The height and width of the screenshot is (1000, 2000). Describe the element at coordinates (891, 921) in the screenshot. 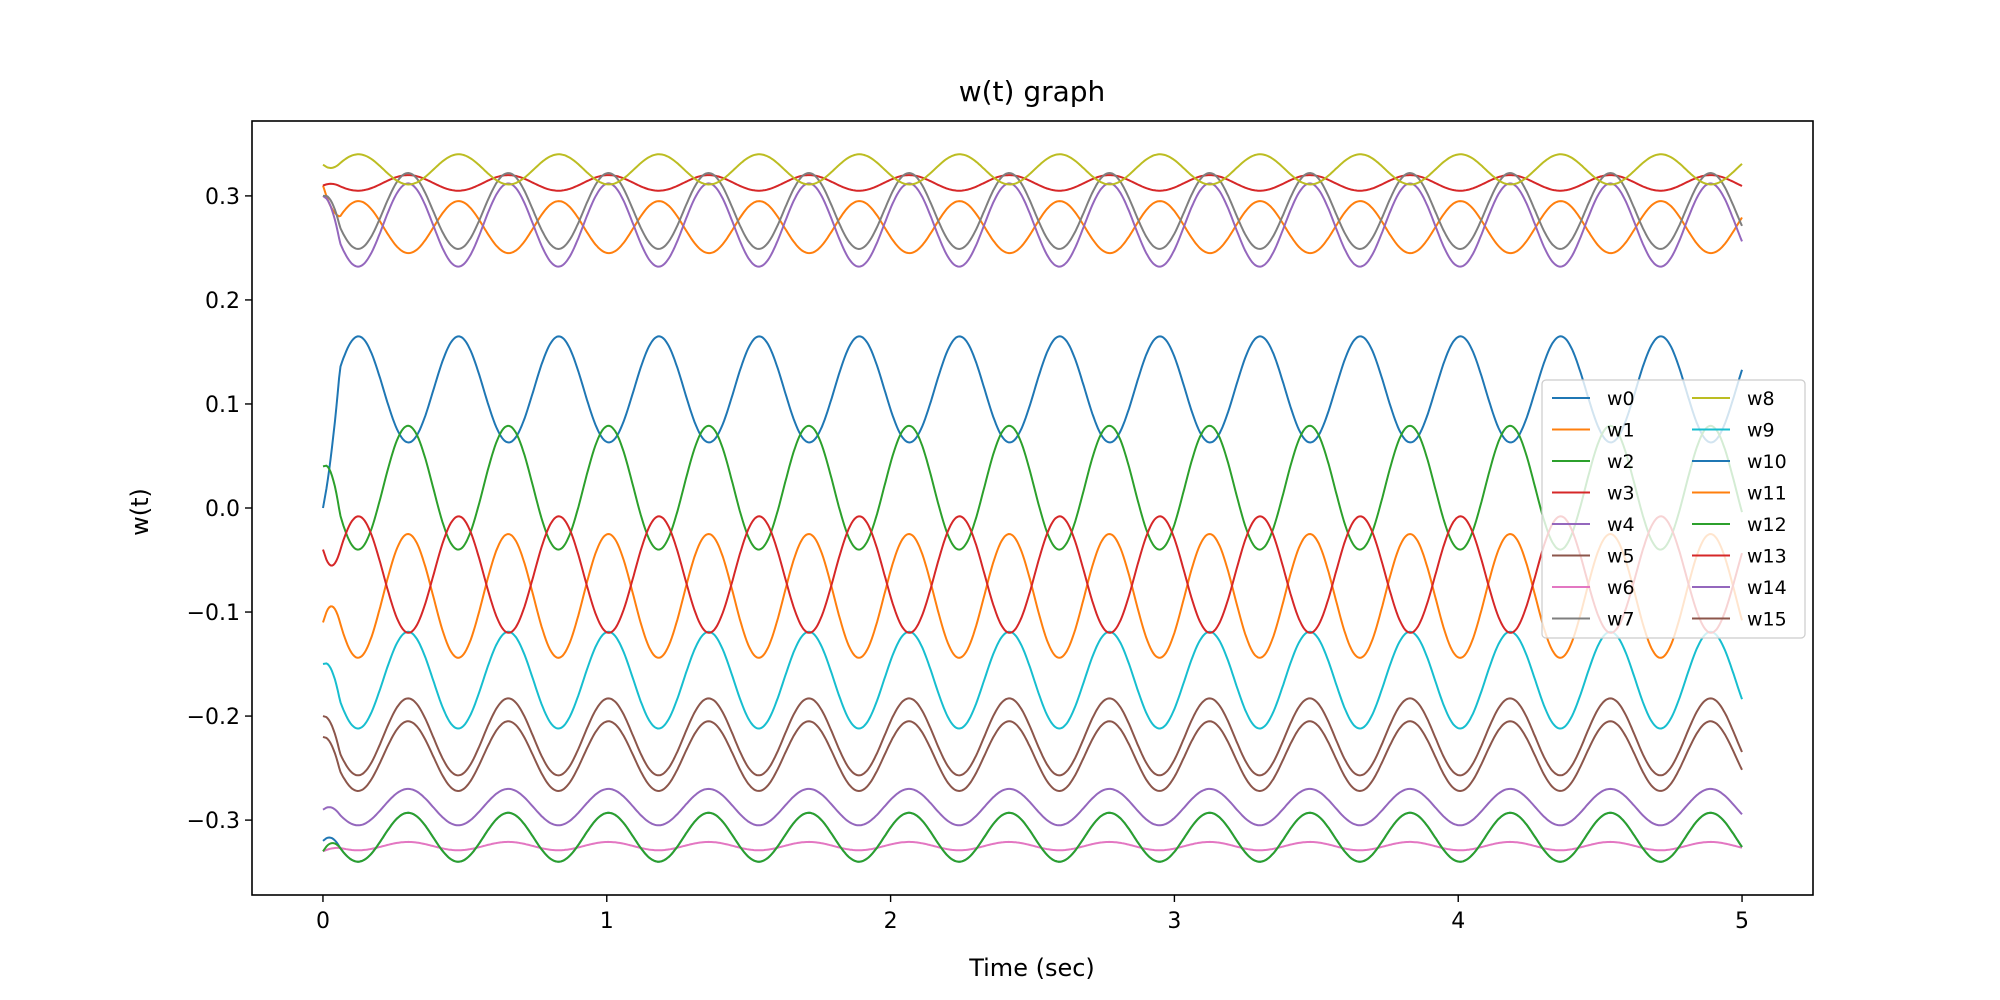

I see `x-tick-label: 2` at that location.